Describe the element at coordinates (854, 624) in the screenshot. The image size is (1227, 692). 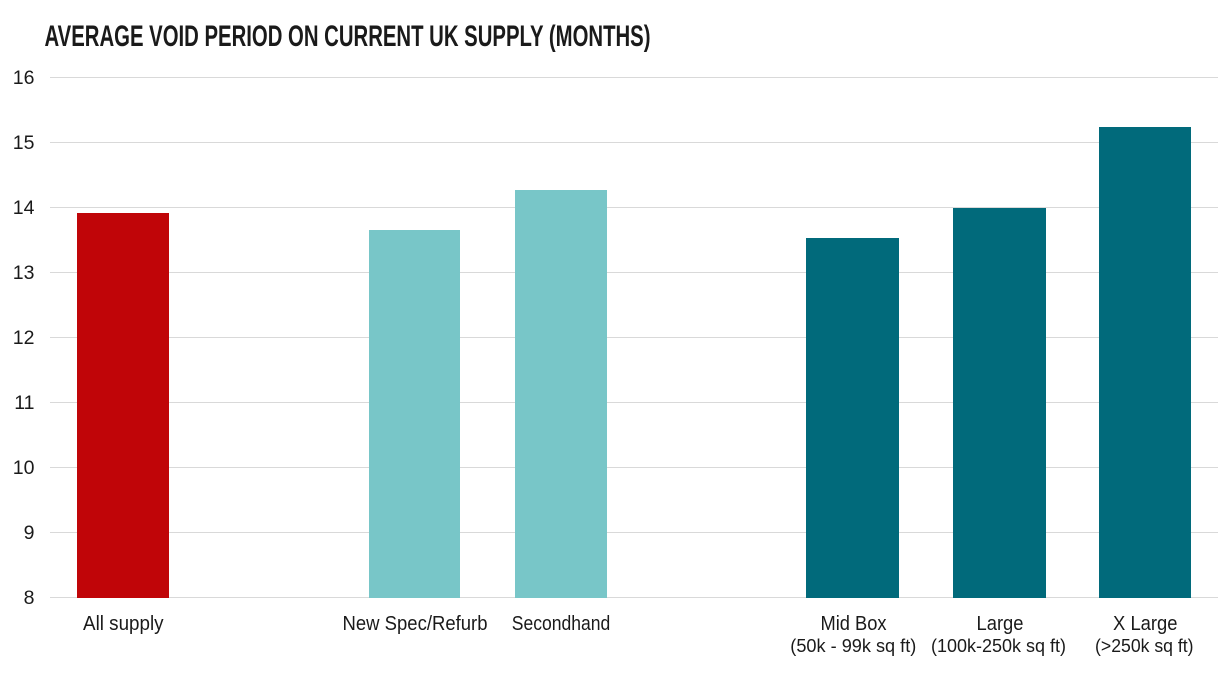
I see `svg-text: Mid Box` at that location.